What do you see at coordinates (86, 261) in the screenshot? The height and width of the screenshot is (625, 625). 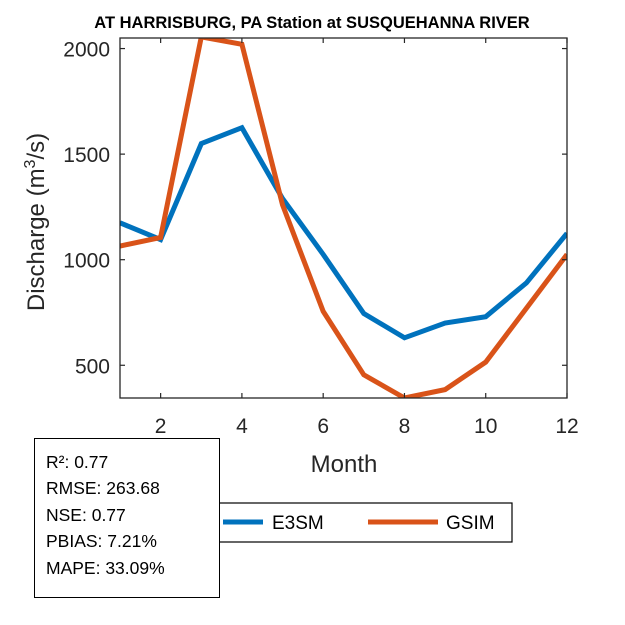 I see `y-tick-label: 1000` at bounding box center [86, 261].